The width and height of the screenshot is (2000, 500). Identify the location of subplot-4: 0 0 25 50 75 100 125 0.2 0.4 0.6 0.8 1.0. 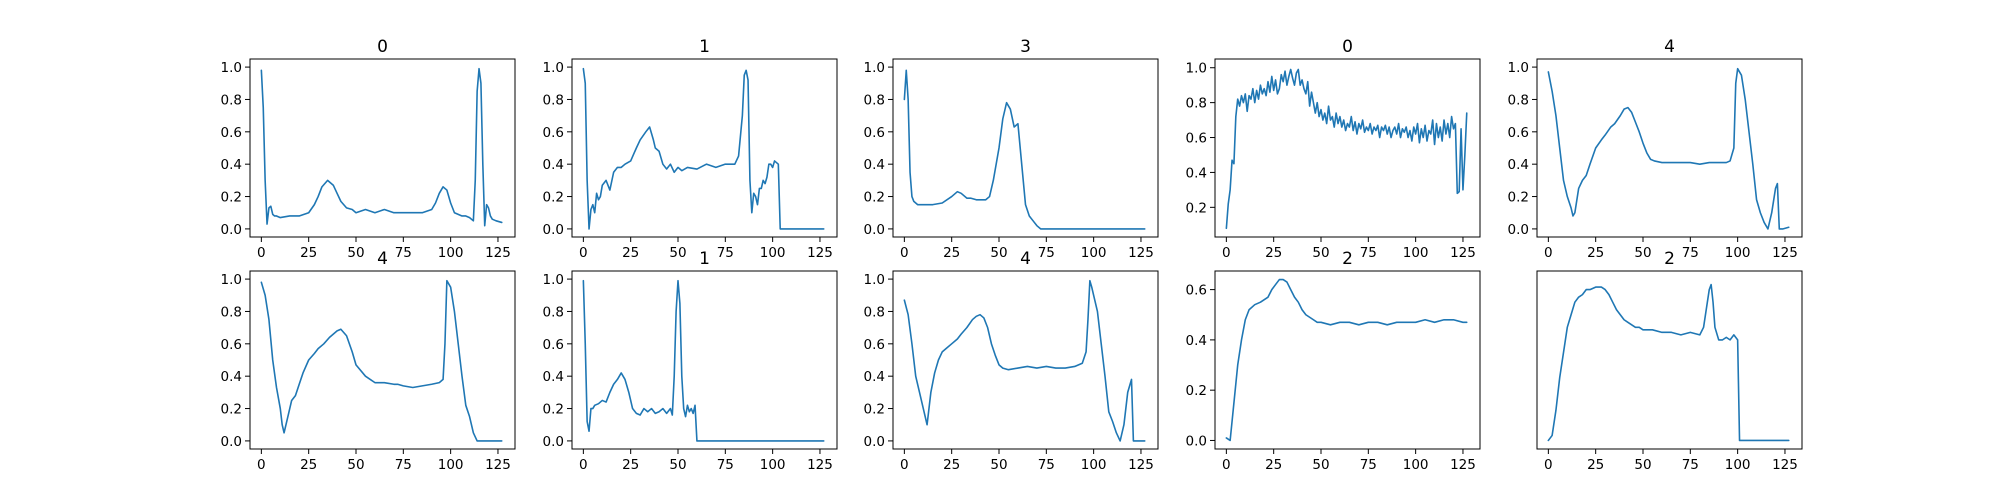
(1333, 149).